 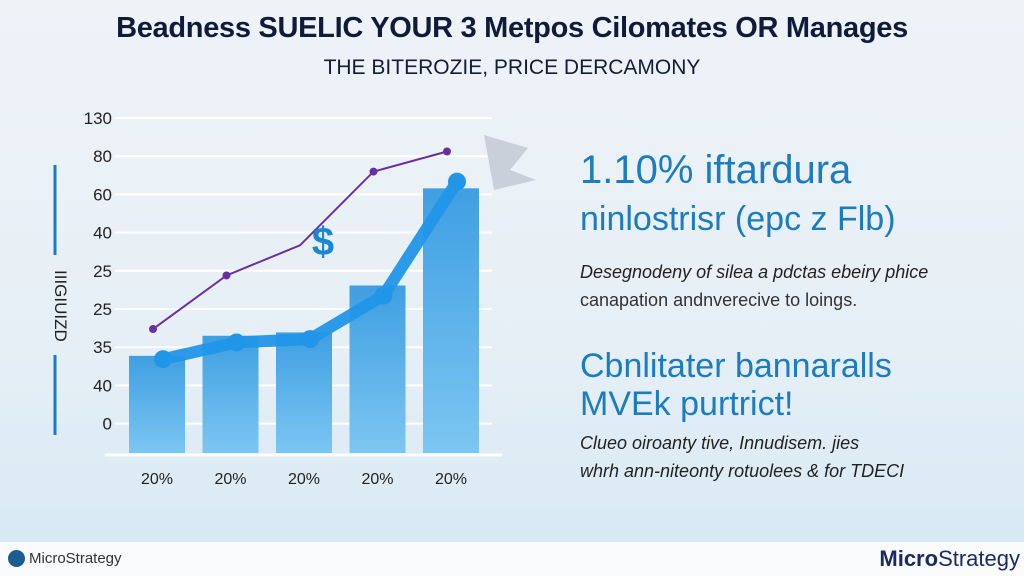 What do you see at coordinates (300, 240) in the screenshot?
I see `price-line` at bounding box center [300, 240].